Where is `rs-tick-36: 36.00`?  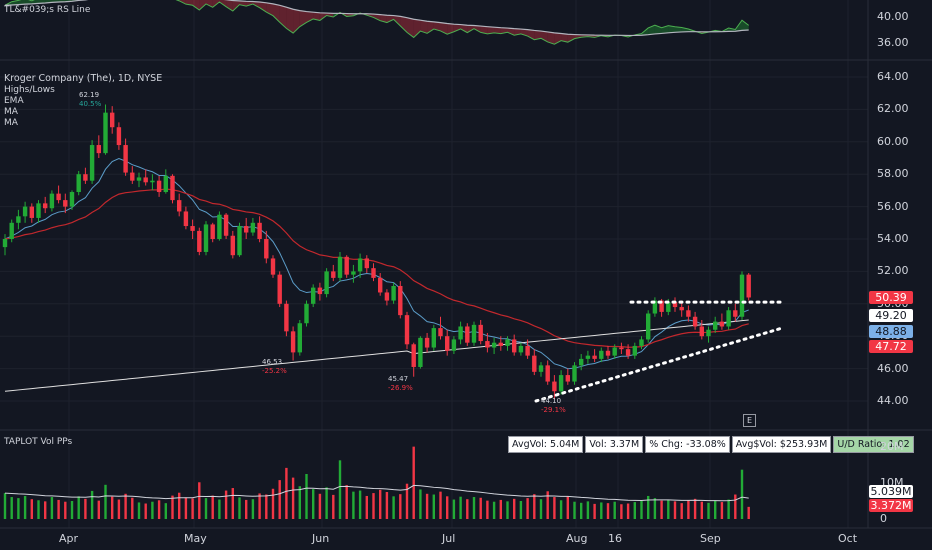
rs-tick-36: 36.00 is located at coordinates (893, 42).